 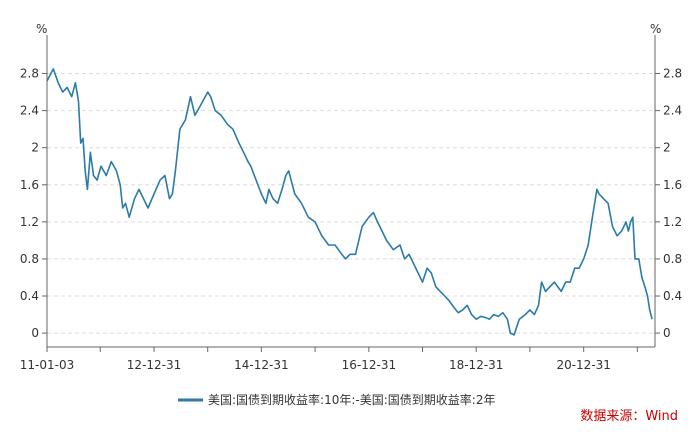 I want to click on legend: 美国:国债到期收益率:10年:-美国:国债到期收益率:2年, so click(x=336, y=399).